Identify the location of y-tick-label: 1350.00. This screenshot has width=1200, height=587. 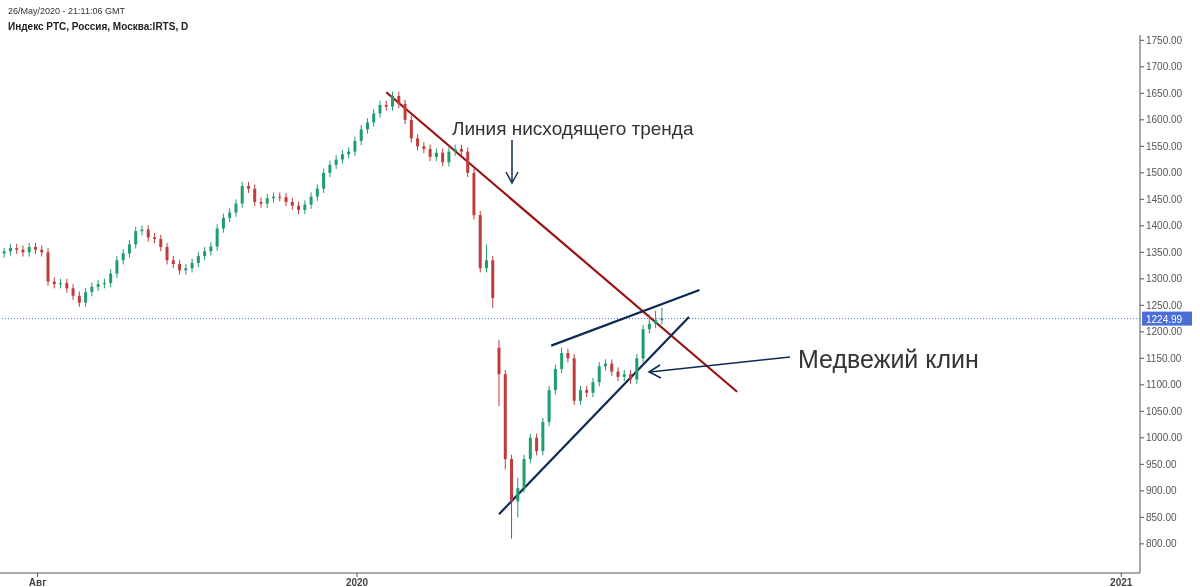
(1164, 252).